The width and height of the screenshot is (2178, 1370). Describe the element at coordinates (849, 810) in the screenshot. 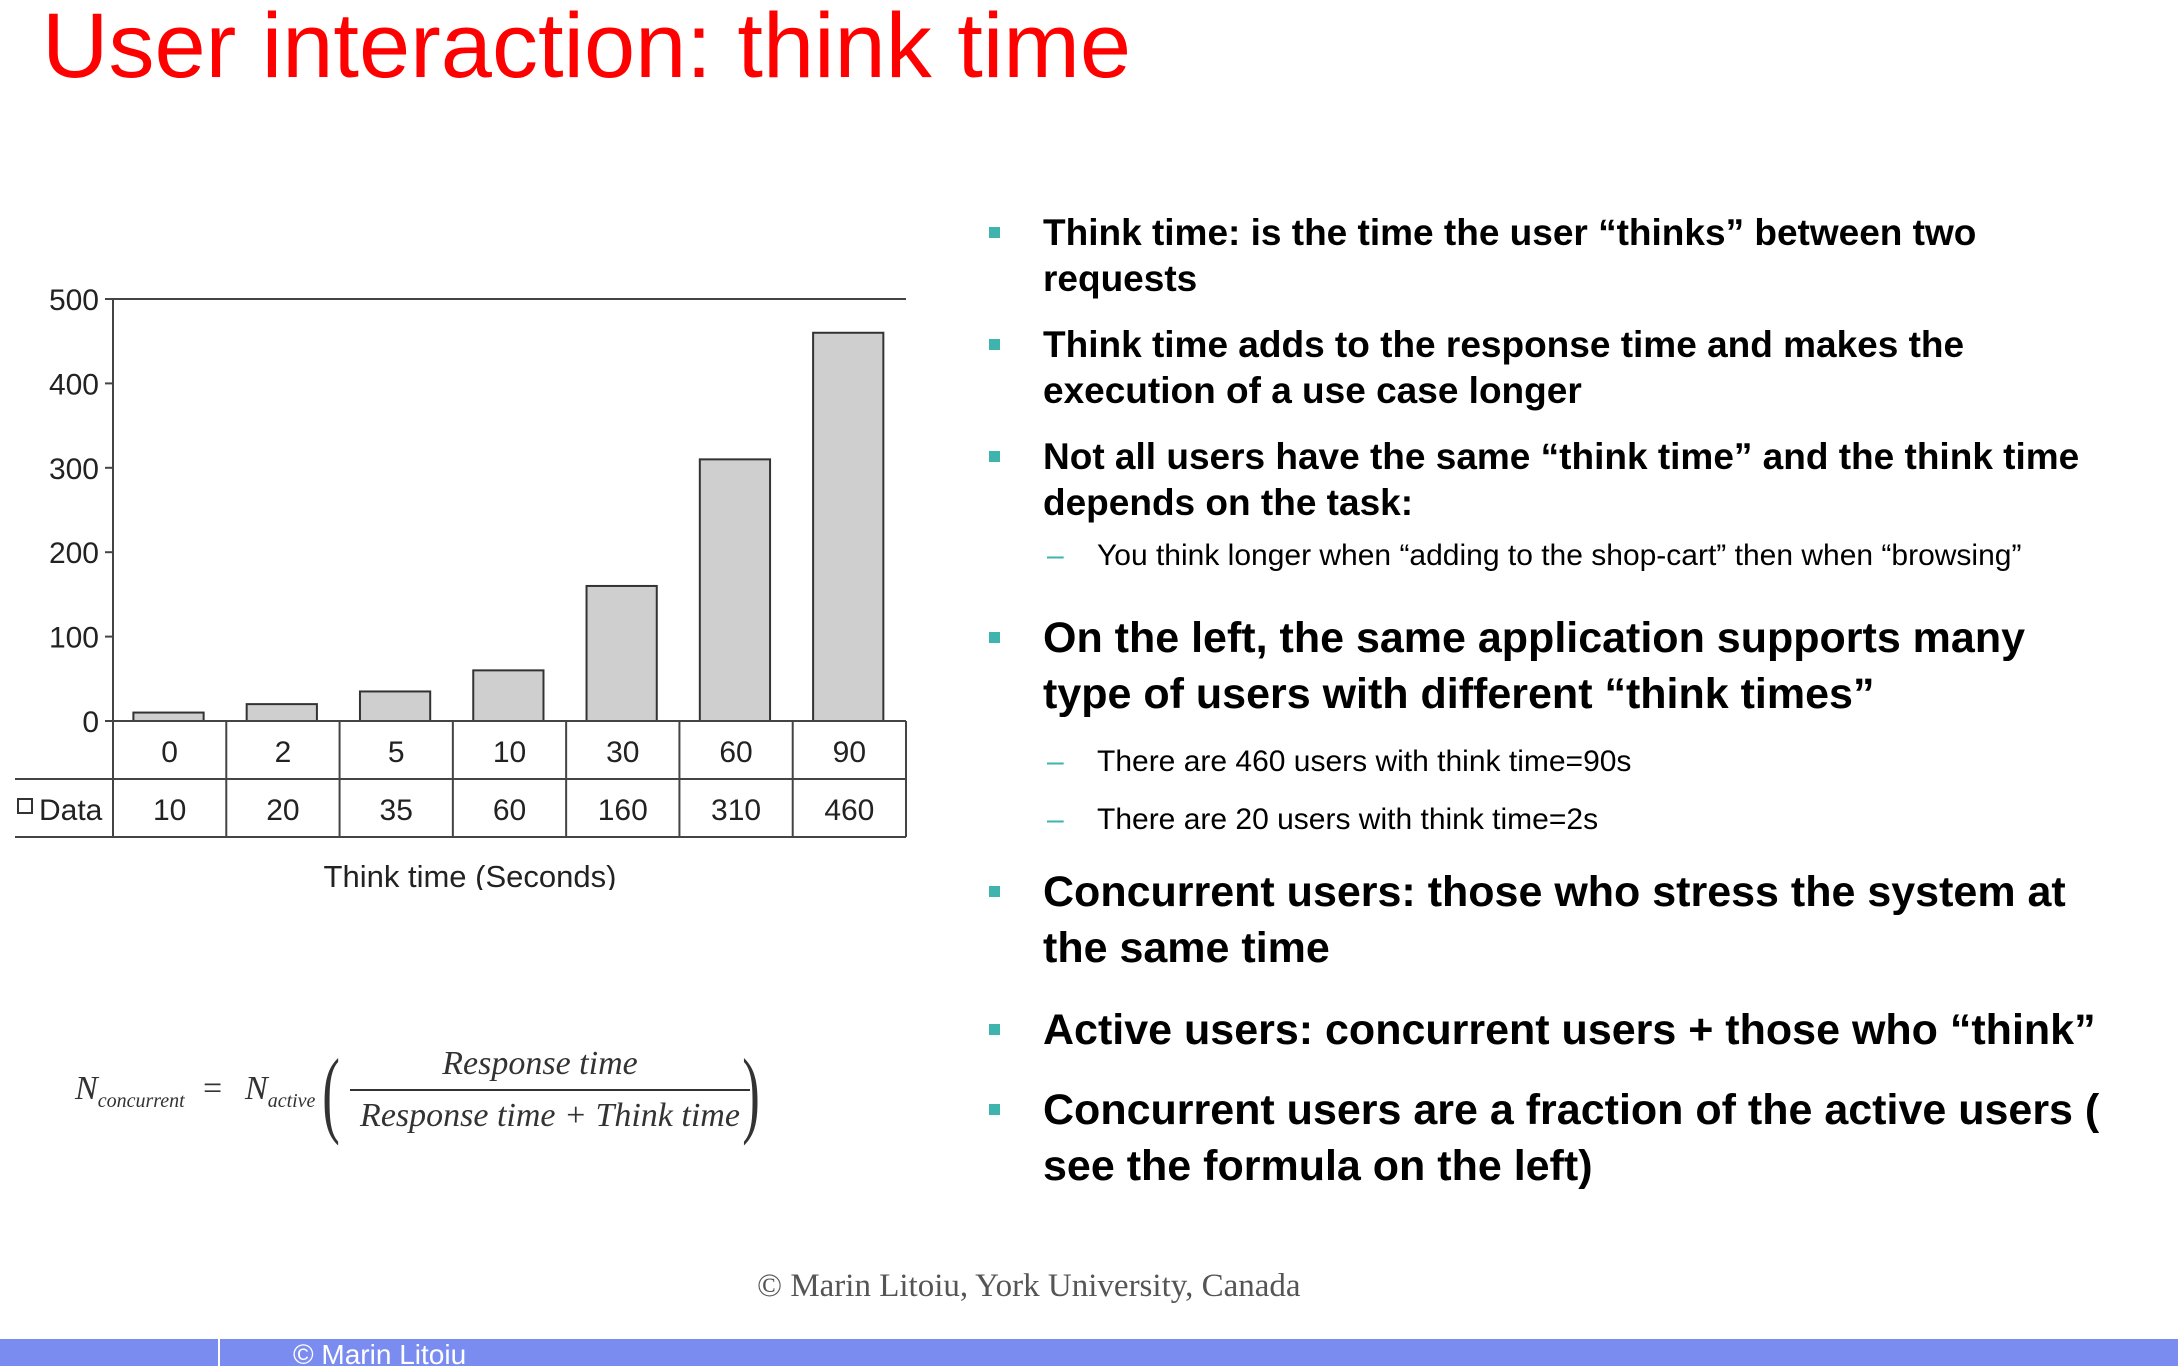

I see `data-label: 460` at that location.